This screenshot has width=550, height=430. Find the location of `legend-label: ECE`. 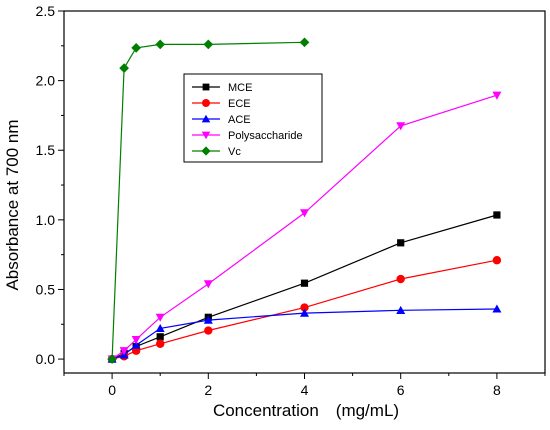

legend-label: ECE is located at coordinates (239, 104).